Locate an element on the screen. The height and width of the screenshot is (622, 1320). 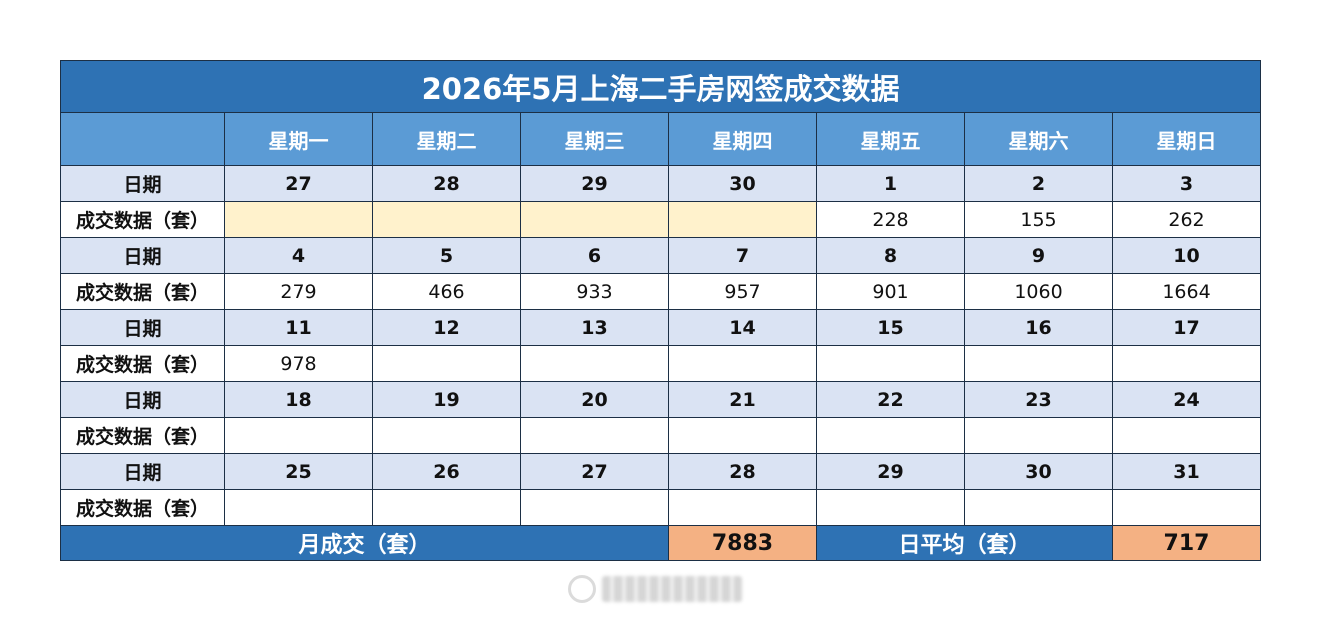
date-cell: 8 is located at coordinates (890, 255).